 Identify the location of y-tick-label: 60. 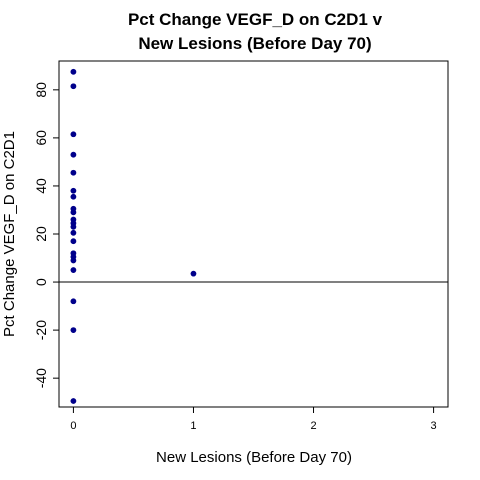
(41, 138).